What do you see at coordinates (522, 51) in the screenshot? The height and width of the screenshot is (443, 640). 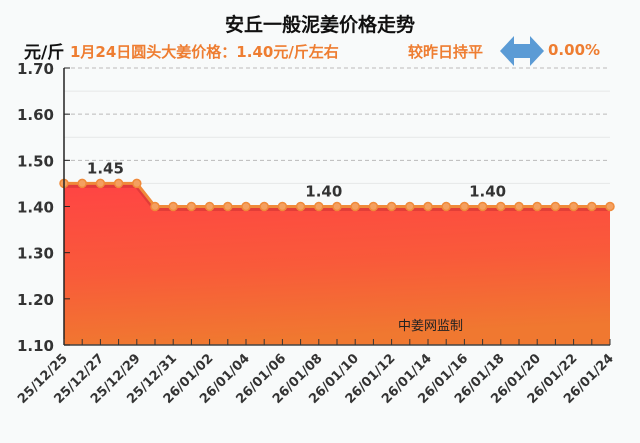 I see `left-right-arrow-icon` at bounding box center [522, 51].